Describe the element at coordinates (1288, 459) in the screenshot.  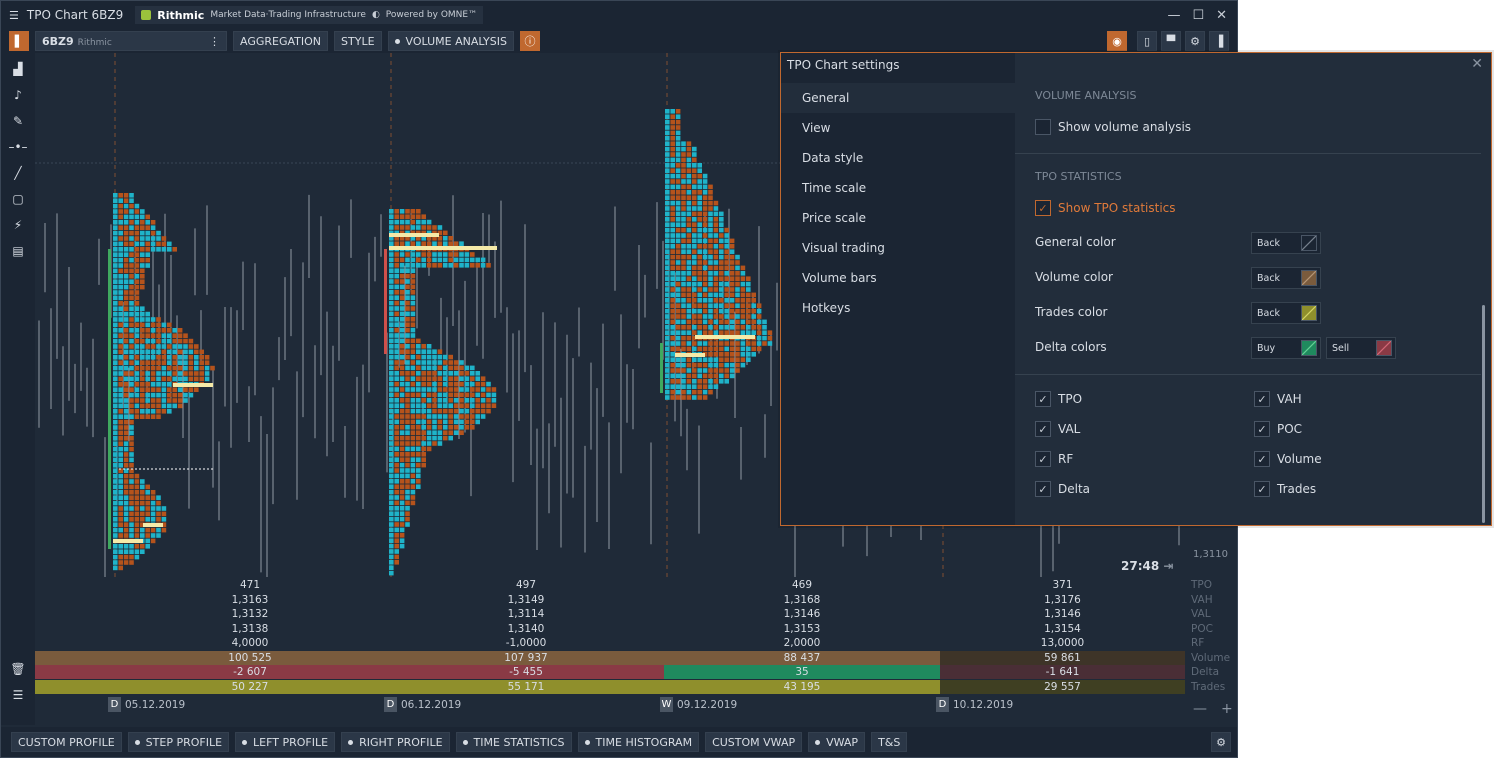
I see `check-volume: ✓ Volume` at that location.